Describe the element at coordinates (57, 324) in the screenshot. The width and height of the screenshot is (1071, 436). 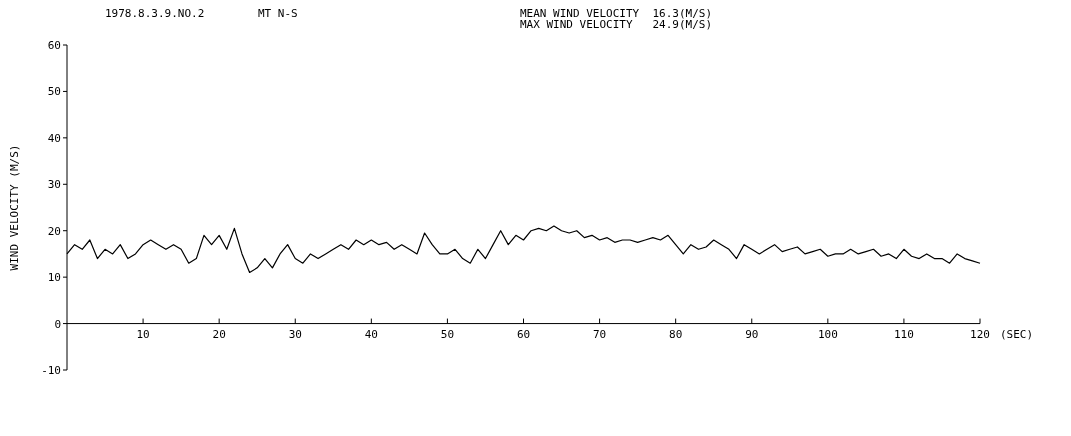
I see `y-tick-label: 0` at that location.